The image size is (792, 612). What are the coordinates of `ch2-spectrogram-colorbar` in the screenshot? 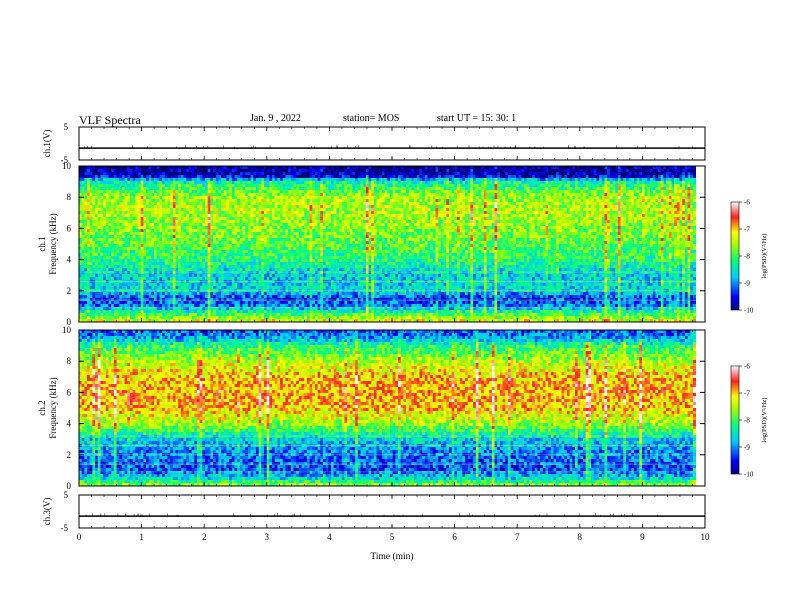 It's located at (735, 420).